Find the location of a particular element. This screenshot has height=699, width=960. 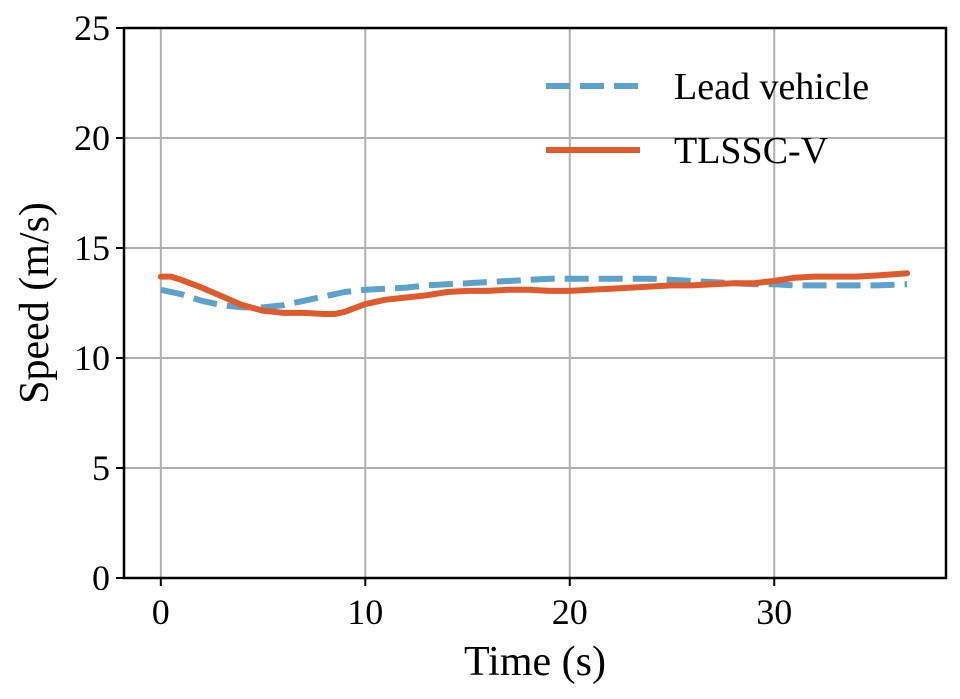

legend-label-lead-vehicle: Lead vehicle is located at coordinates (771, 87).